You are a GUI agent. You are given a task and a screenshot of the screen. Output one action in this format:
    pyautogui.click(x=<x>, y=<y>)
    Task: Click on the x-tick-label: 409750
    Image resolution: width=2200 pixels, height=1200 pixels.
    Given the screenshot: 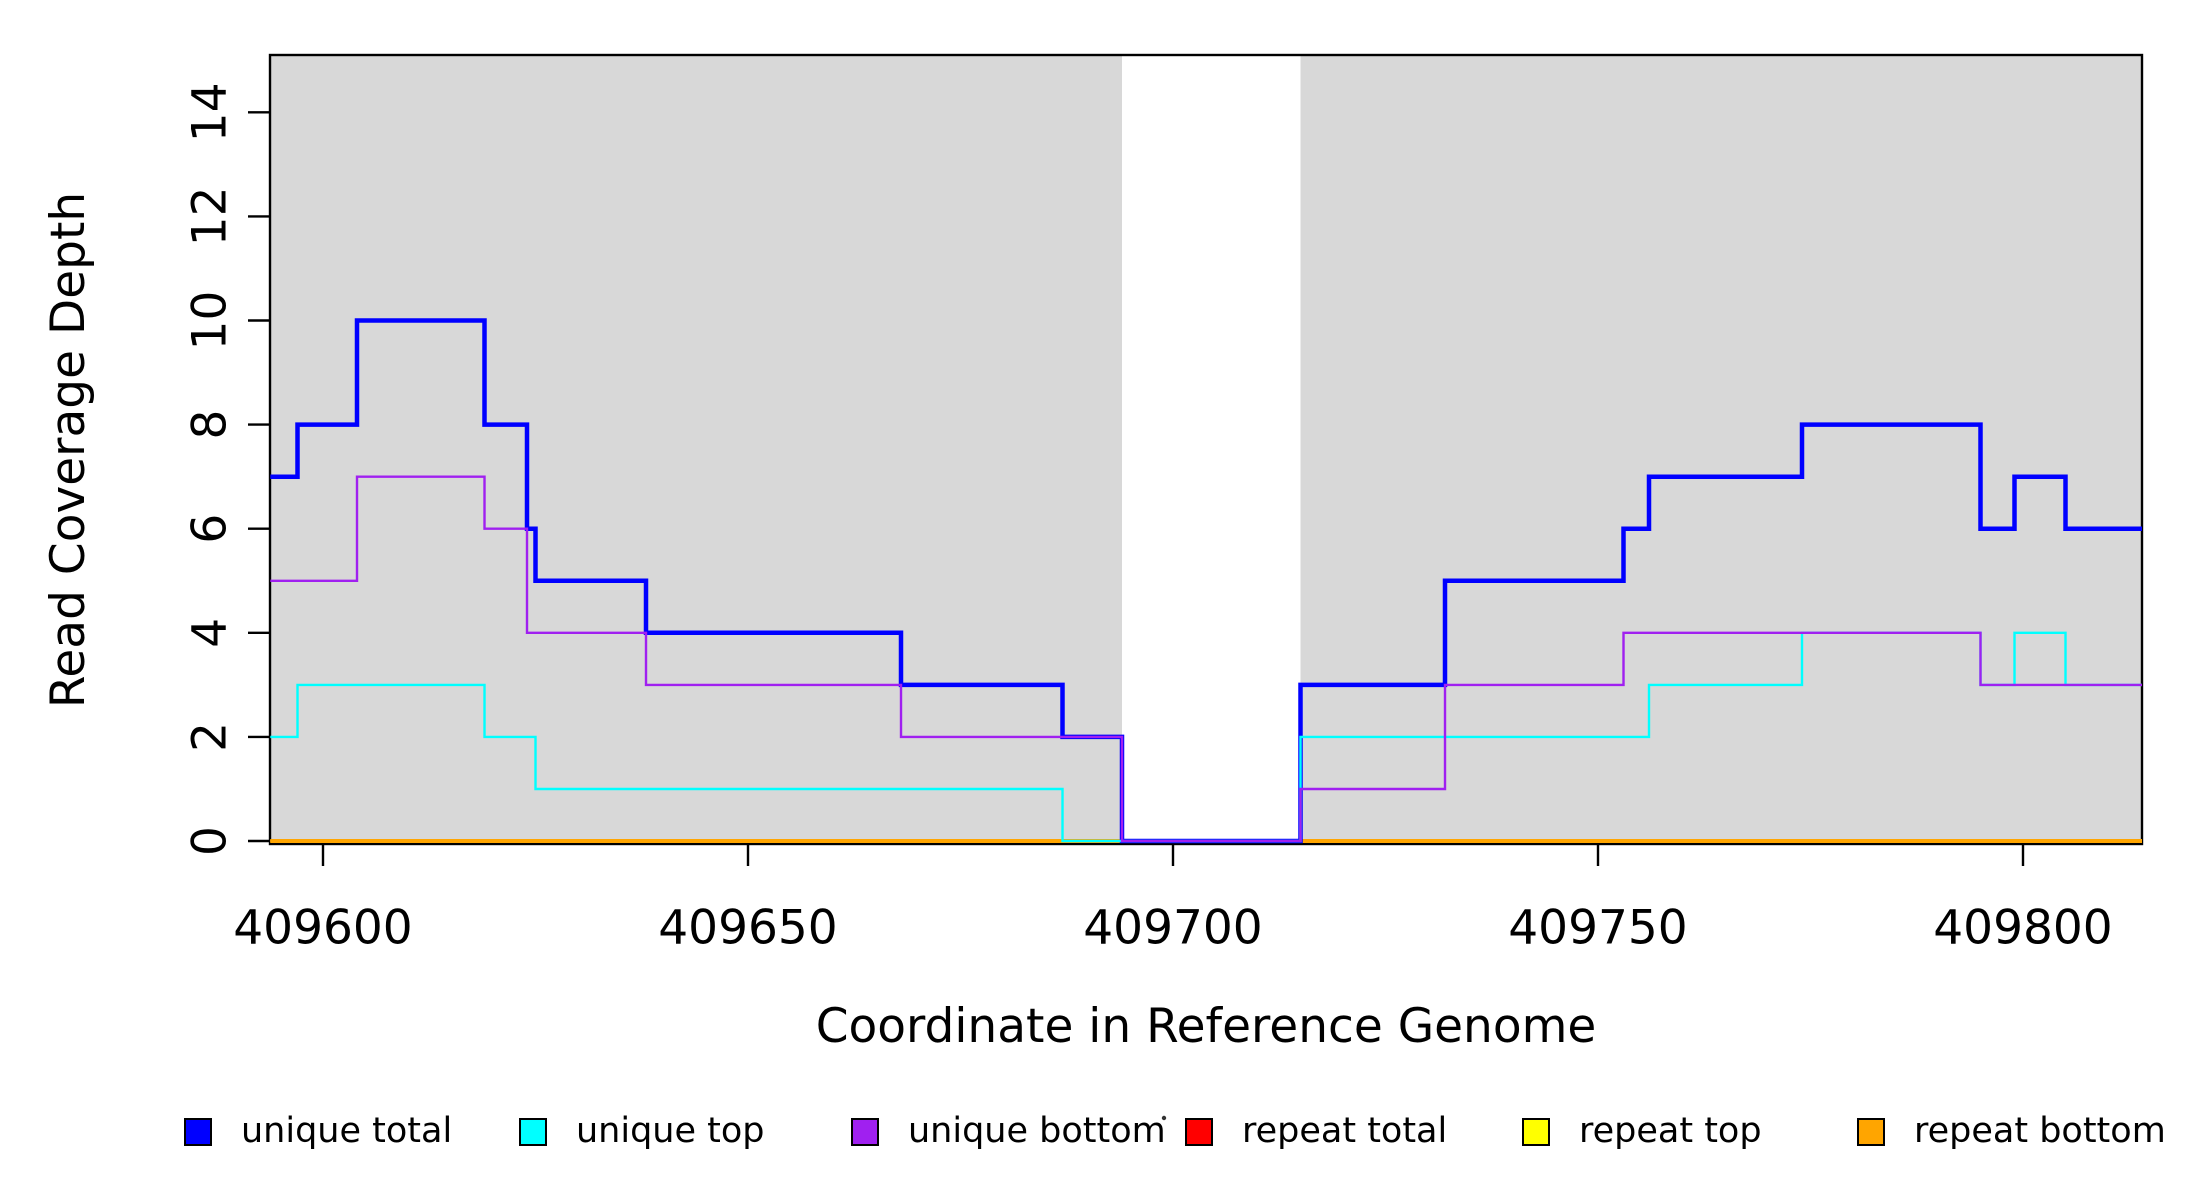 What is the action you would take?
    pyautogui.click(x=1597, y=927)
    